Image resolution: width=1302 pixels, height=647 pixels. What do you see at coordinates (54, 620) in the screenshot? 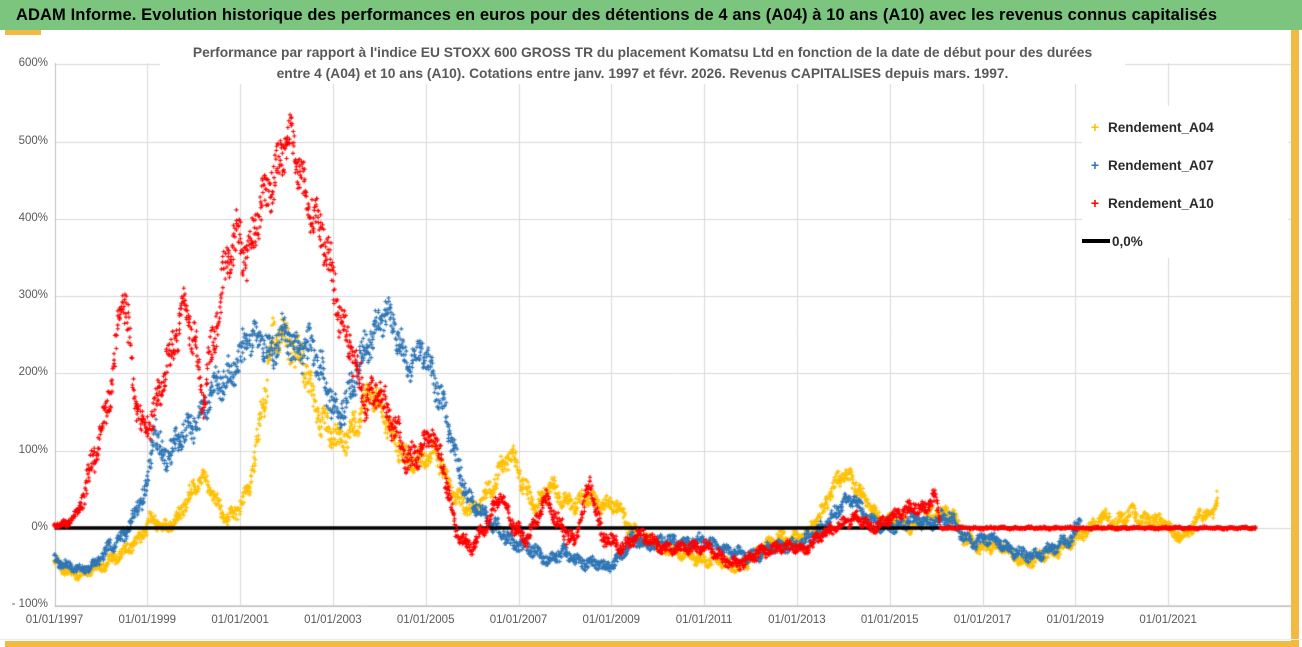
I see `x-tick-label: 01/01/1997` at bounding box center [54, 620].